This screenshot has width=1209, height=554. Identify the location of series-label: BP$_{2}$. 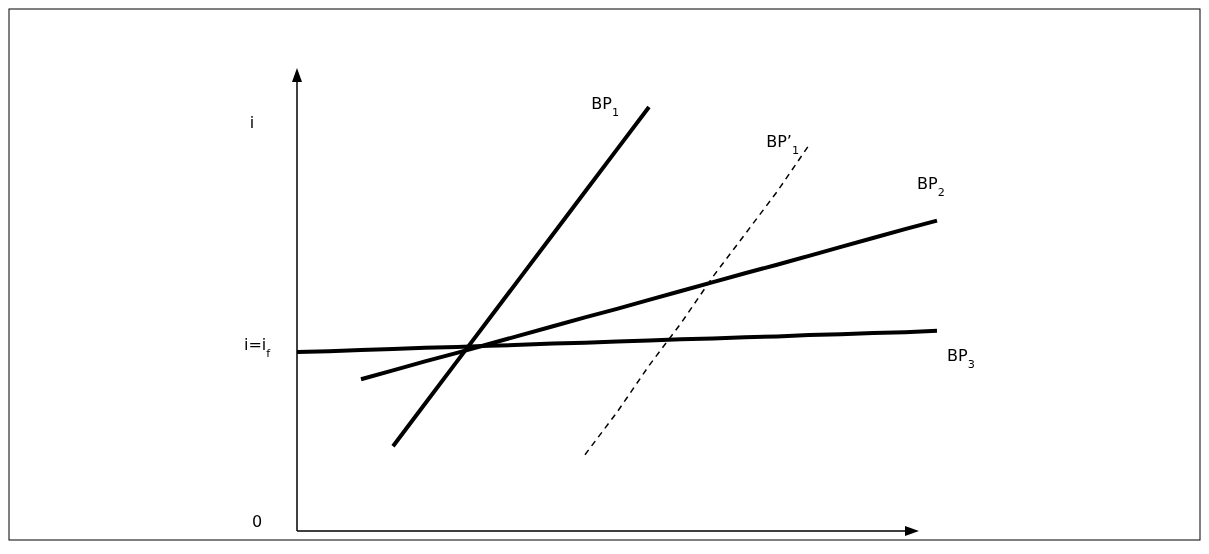
(931, 186).